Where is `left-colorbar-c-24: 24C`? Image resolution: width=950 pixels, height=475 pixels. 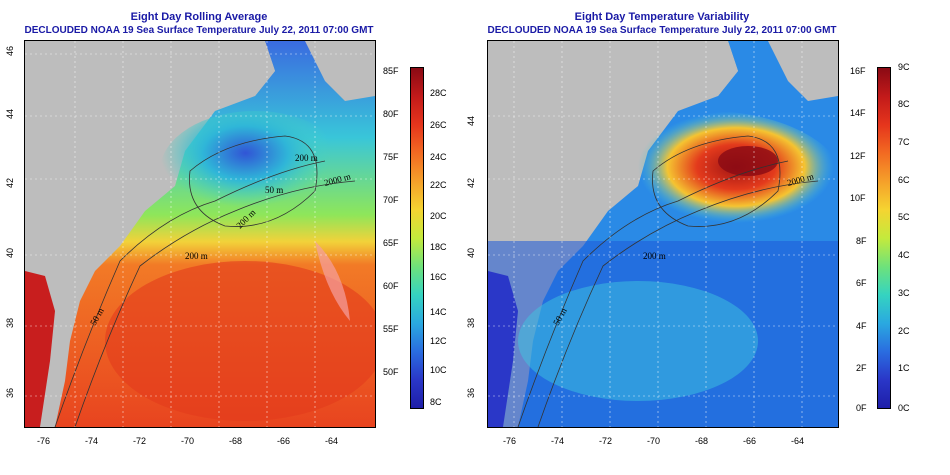 left-colorbar-c-24: 24C is located at coordinates (438, 157).